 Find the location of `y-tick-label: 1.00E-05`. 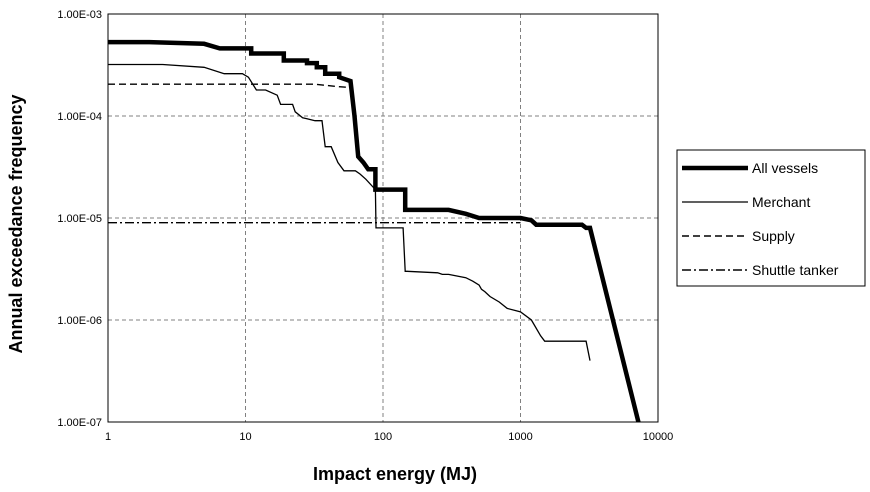

y-tick-label: 1.00E-05 is located at coordinates (79, 219).